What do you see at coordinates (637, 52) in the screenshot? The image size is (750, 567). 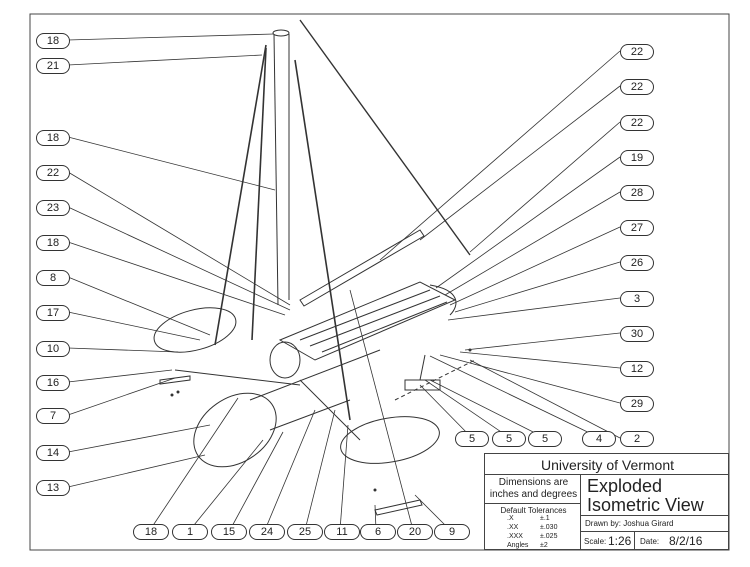 I see `balloon-right-1: 22` at bounding box center [637, 52].